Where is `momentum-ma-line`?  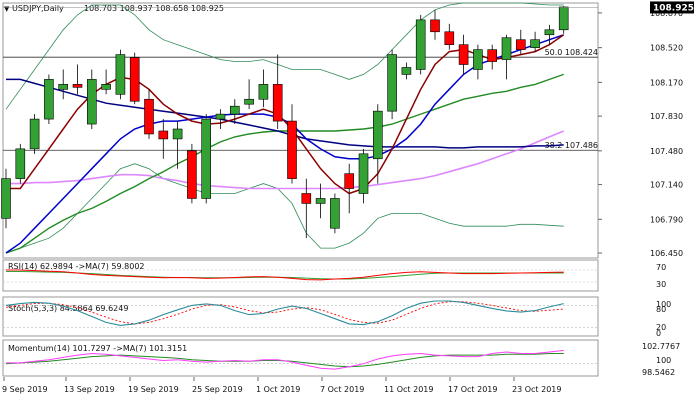
momentum-ma-line is located at coordinates (284, 360).